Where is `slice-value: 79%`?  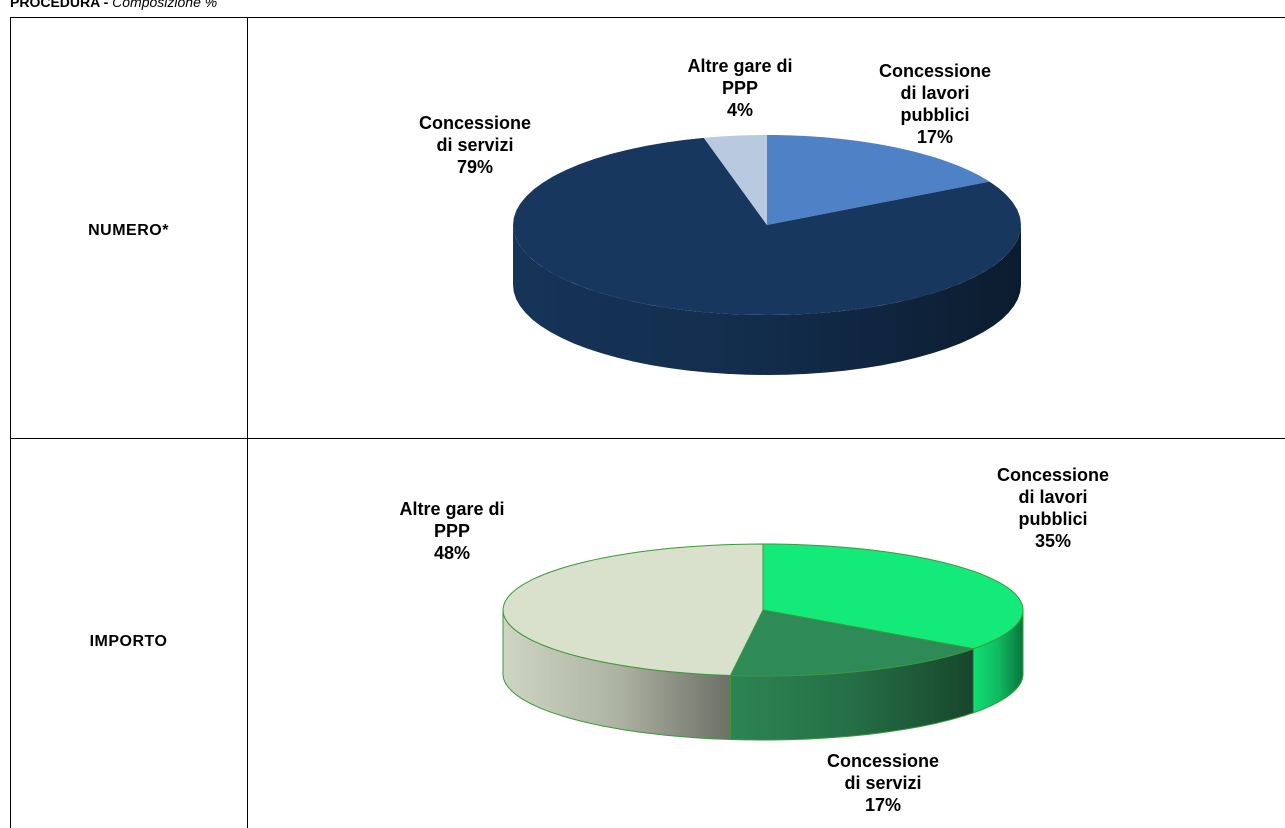
slice-value: 79% is located at coordinates (475, 167).